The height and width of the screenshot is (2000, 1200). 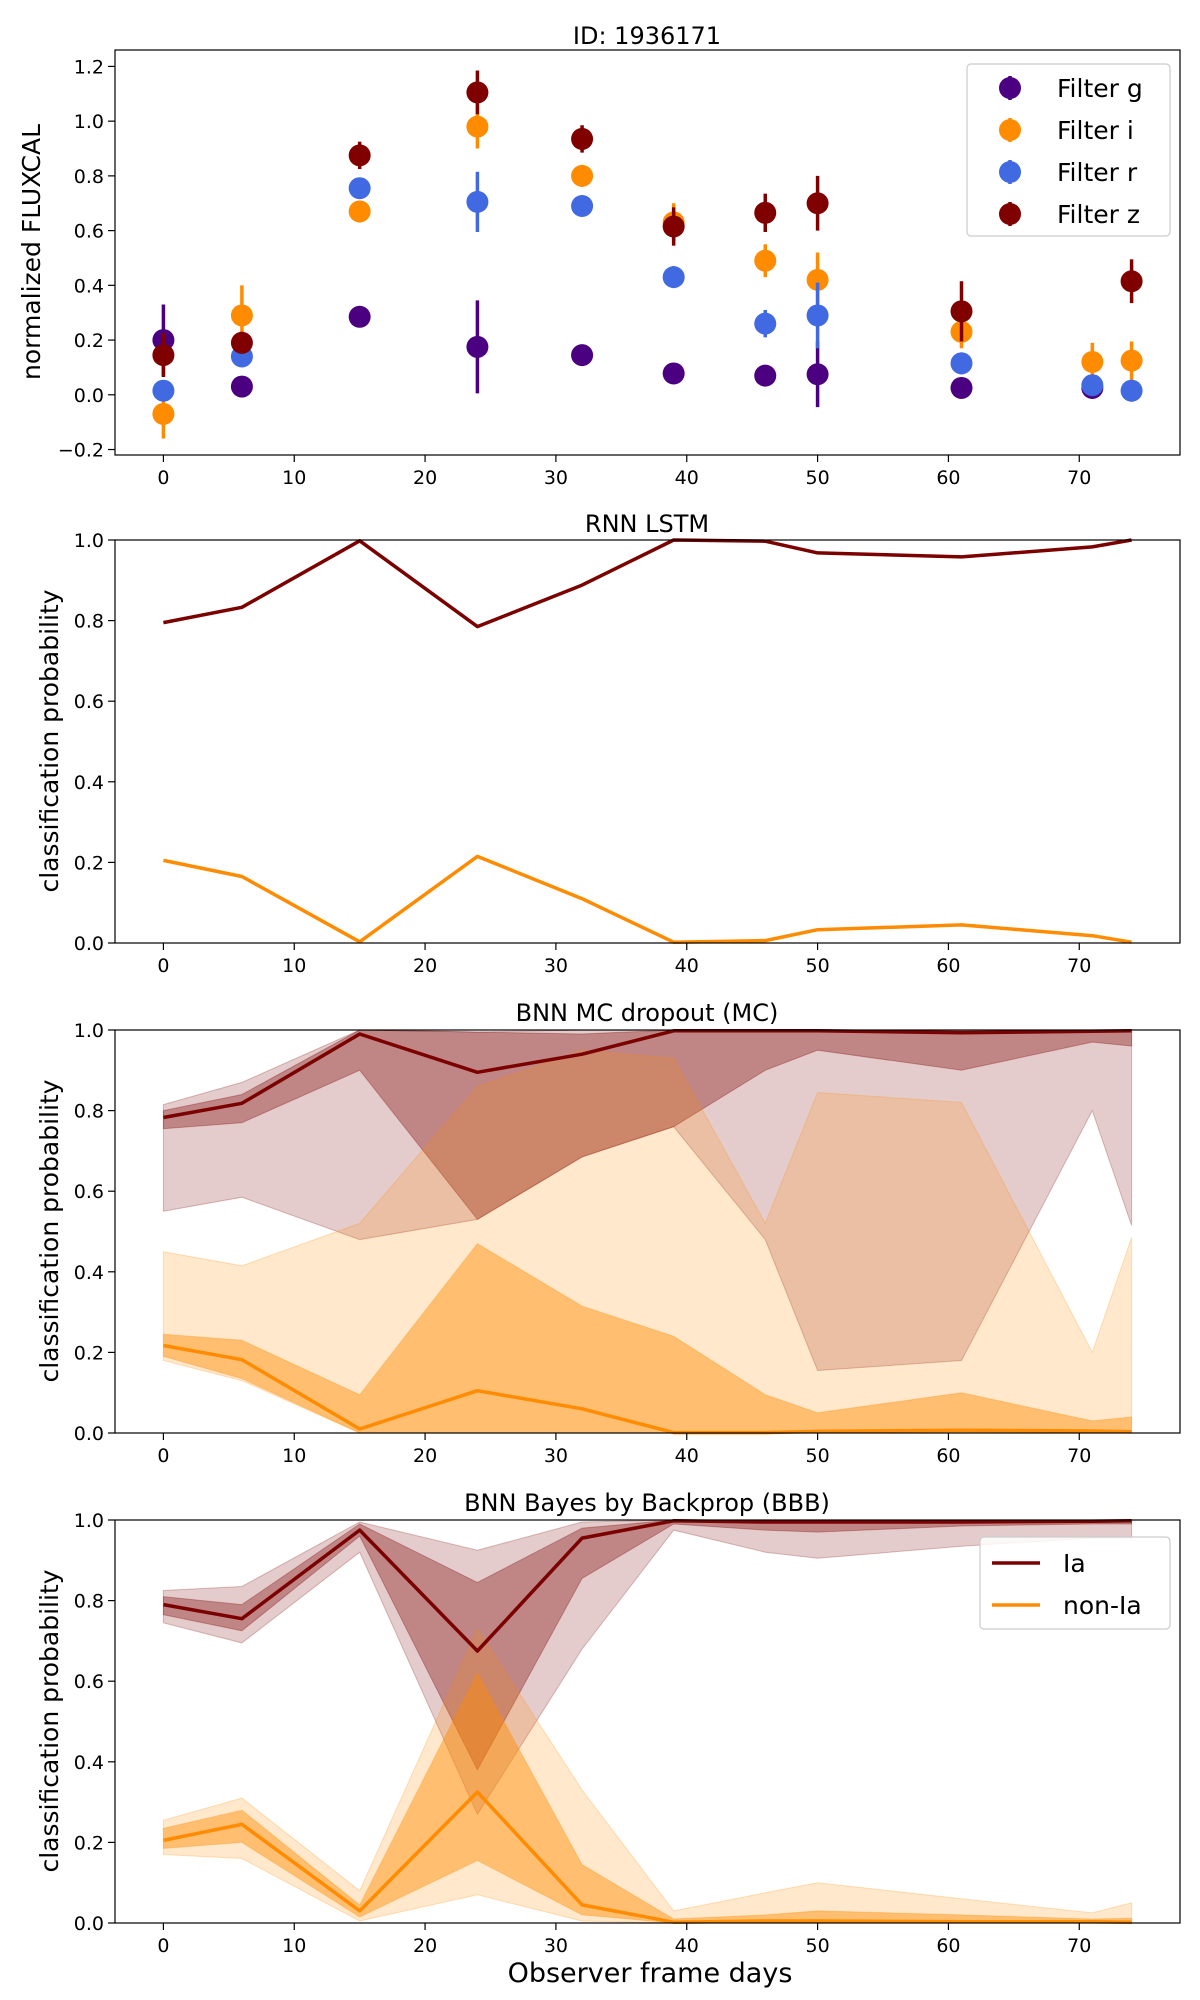 What do you see at coordinates (1010, 214) in the screenshot?
I see `legend-marker-z` at bounding box center [1010, 214].